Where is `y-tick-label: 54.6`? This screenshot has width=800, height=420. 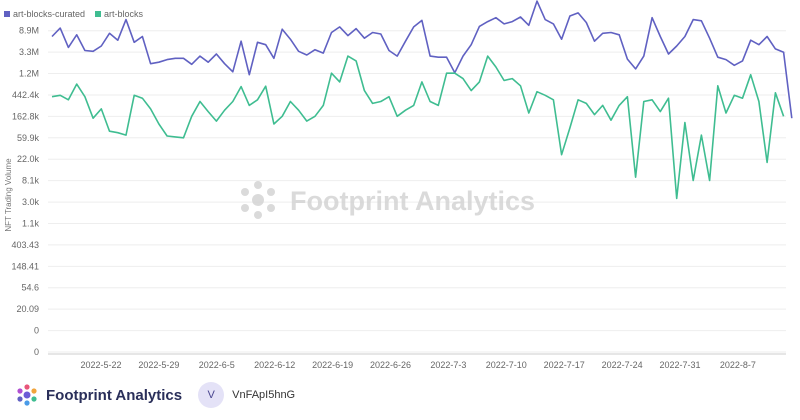
y-tick-label: 54.6 is located at coordinates (30, 288).